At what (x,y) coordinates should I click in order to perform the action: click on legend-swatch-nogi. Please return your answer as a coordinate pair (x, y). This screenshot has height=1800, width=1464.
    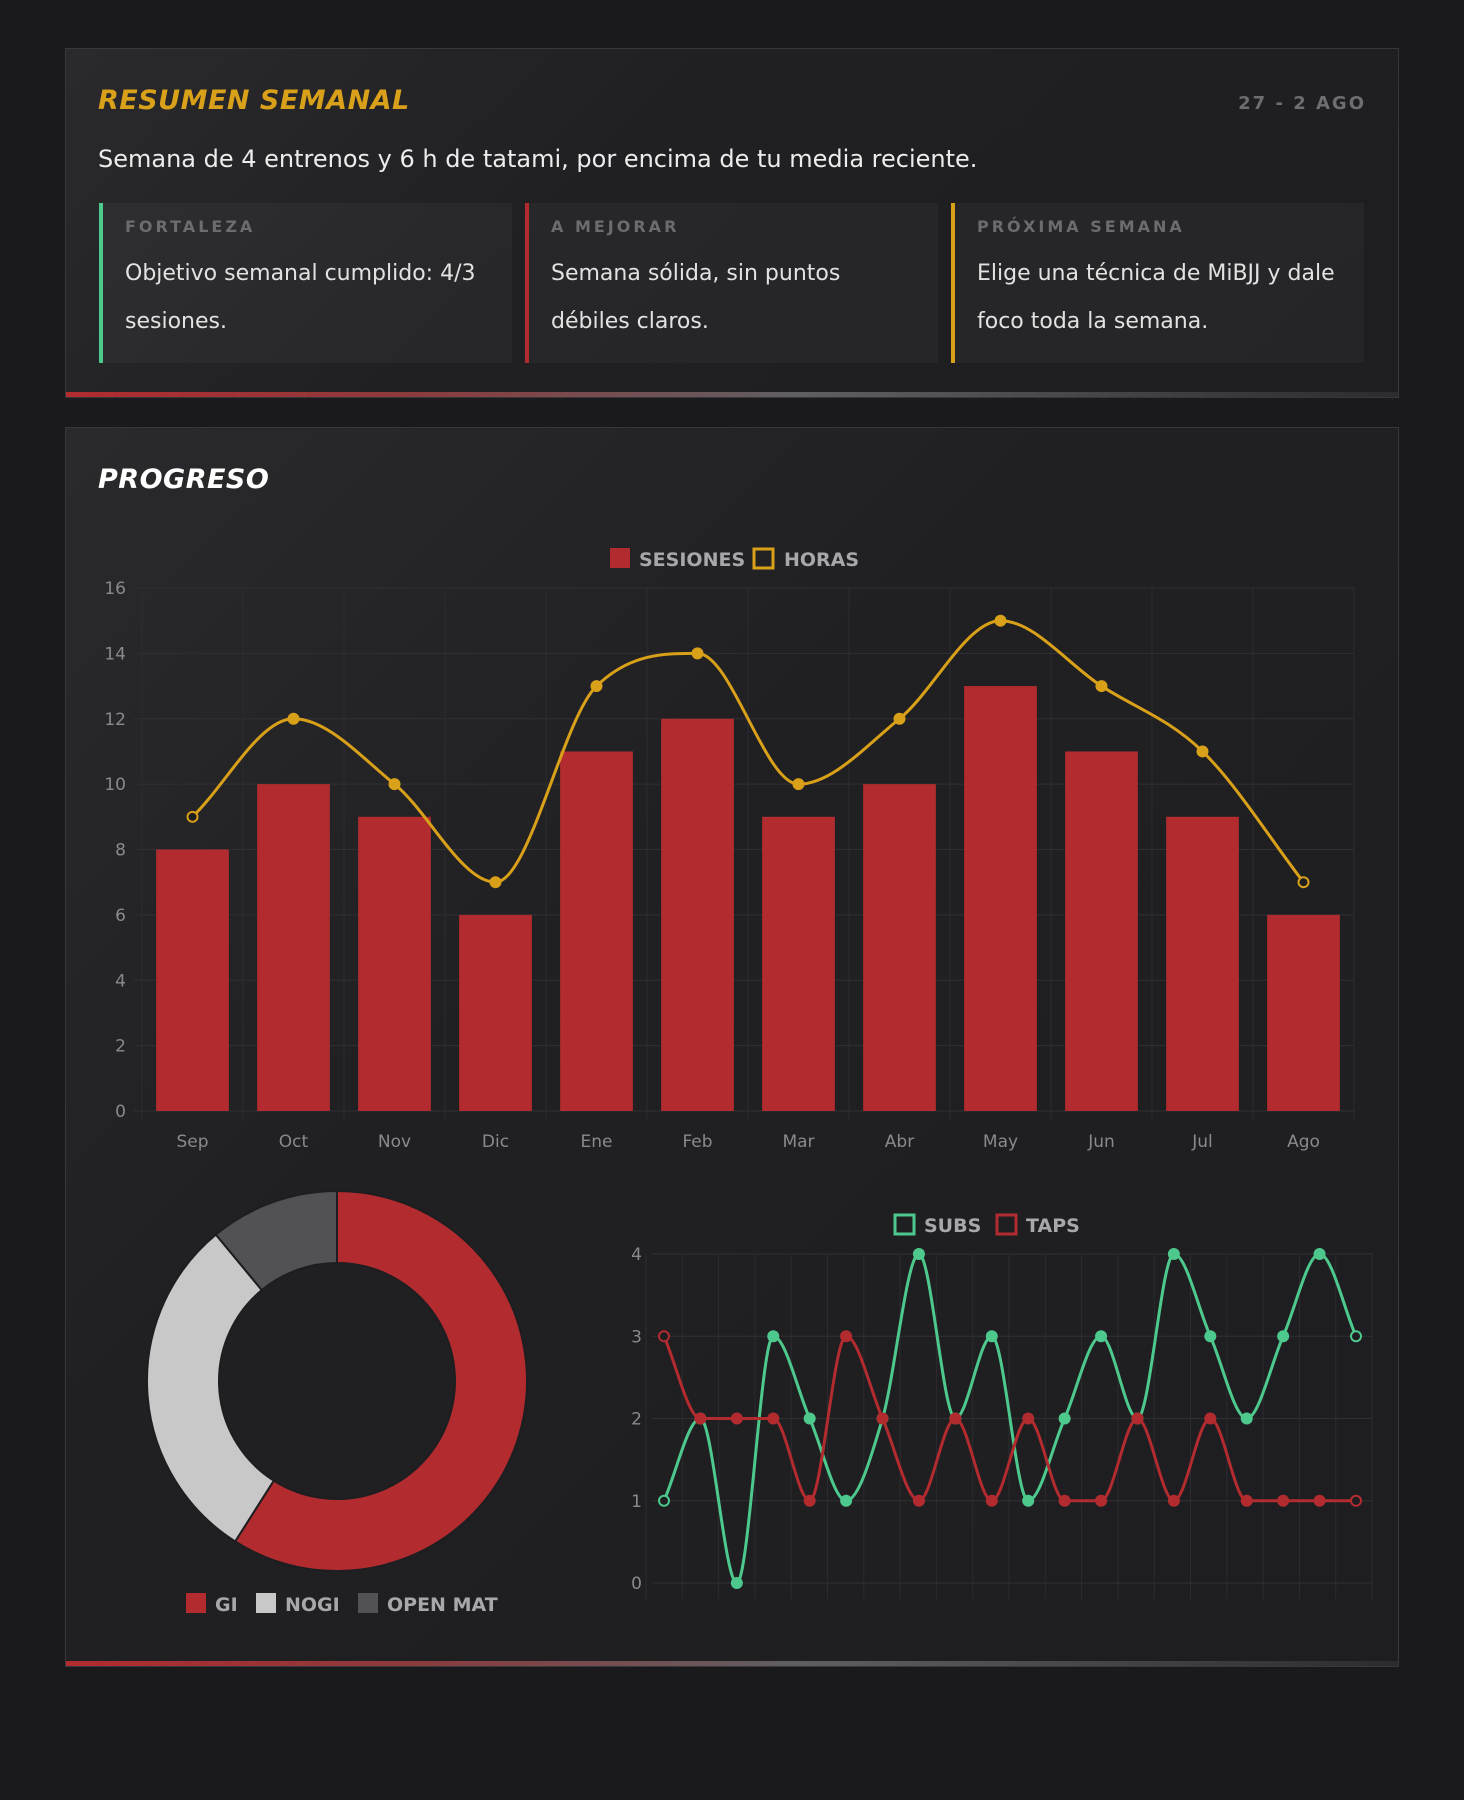
    Looking at the image, I should click on (266, 1603).